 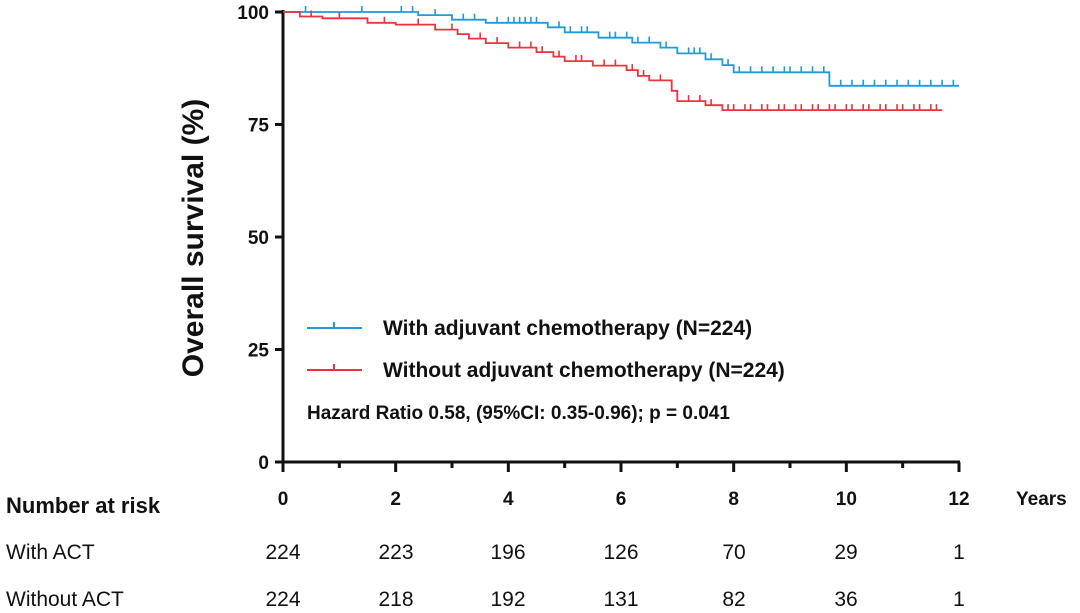 I want to click on risk-cell: 223, so click(x=396, y=552).